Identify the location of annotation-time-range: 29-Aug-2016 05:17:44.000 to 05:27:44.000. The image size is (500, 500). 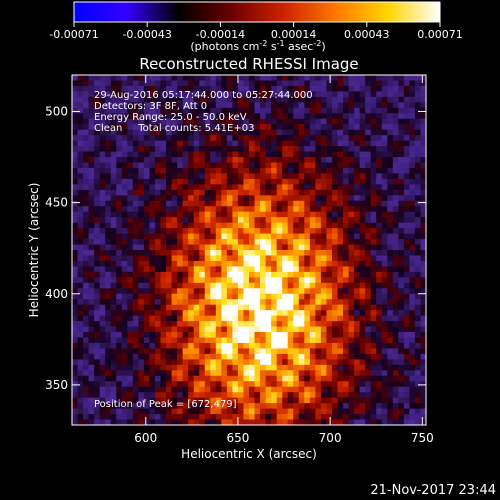
(203, 95).